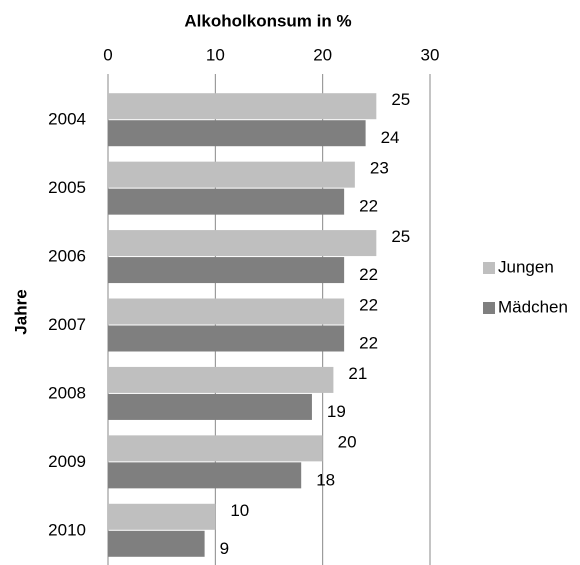  I want to click on x-tick-label: 20, so click(322, 54).